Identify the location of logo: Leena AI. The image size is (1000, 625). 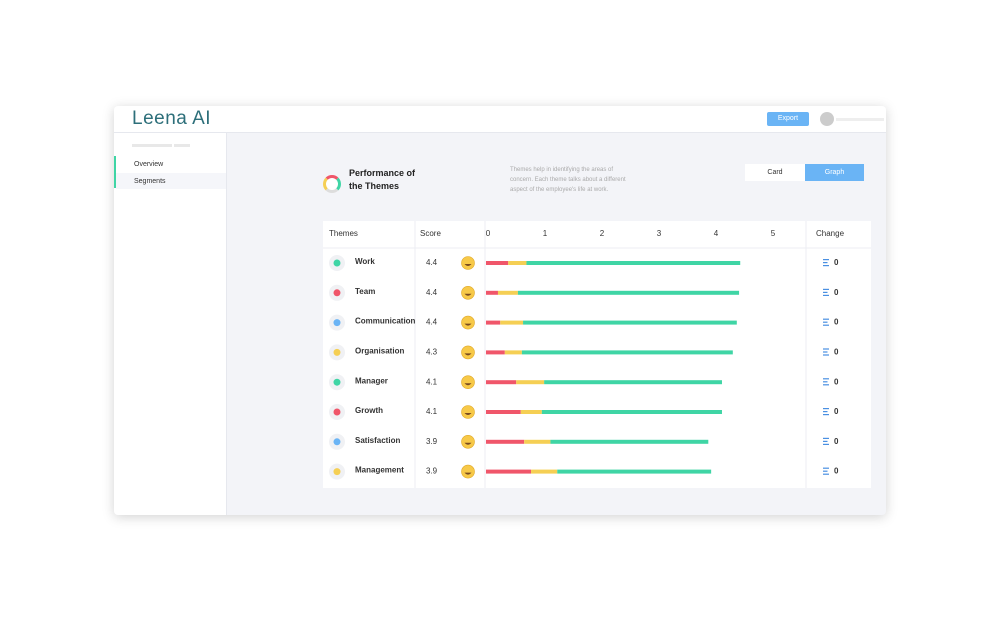
(172, 118).